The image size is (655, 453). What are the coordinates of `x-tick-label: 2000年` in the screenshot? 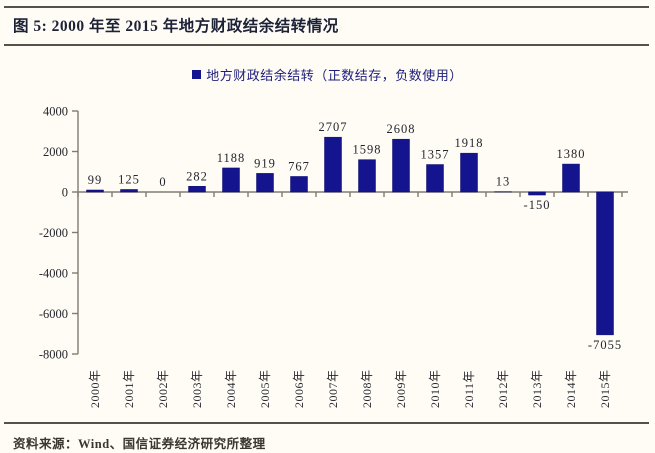 It's located at (95, 388).